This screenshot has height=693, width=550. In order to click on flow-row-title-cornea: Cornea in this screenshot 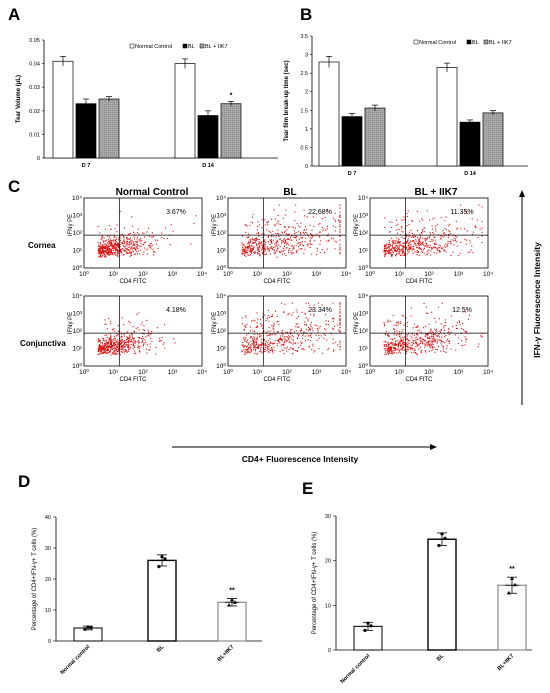, I will do `click(42, 245)`.